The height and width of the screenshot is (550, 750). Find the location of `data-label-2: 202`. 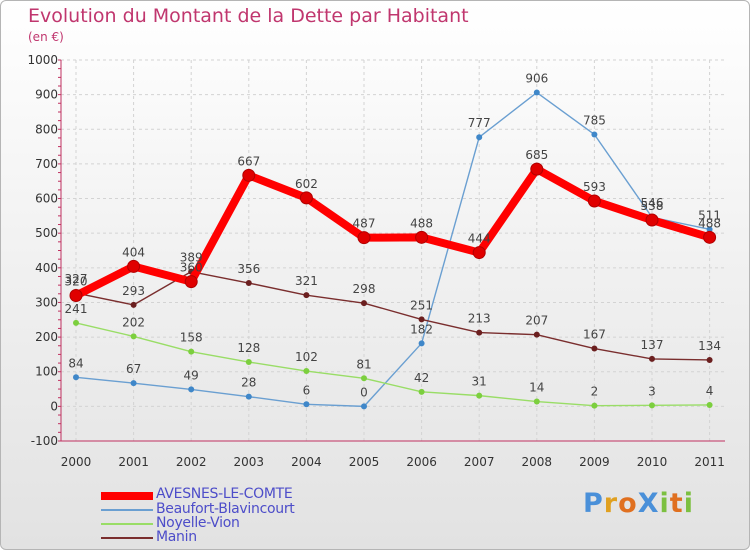

data-label-2: 202 is located at coordinates (133, 322).